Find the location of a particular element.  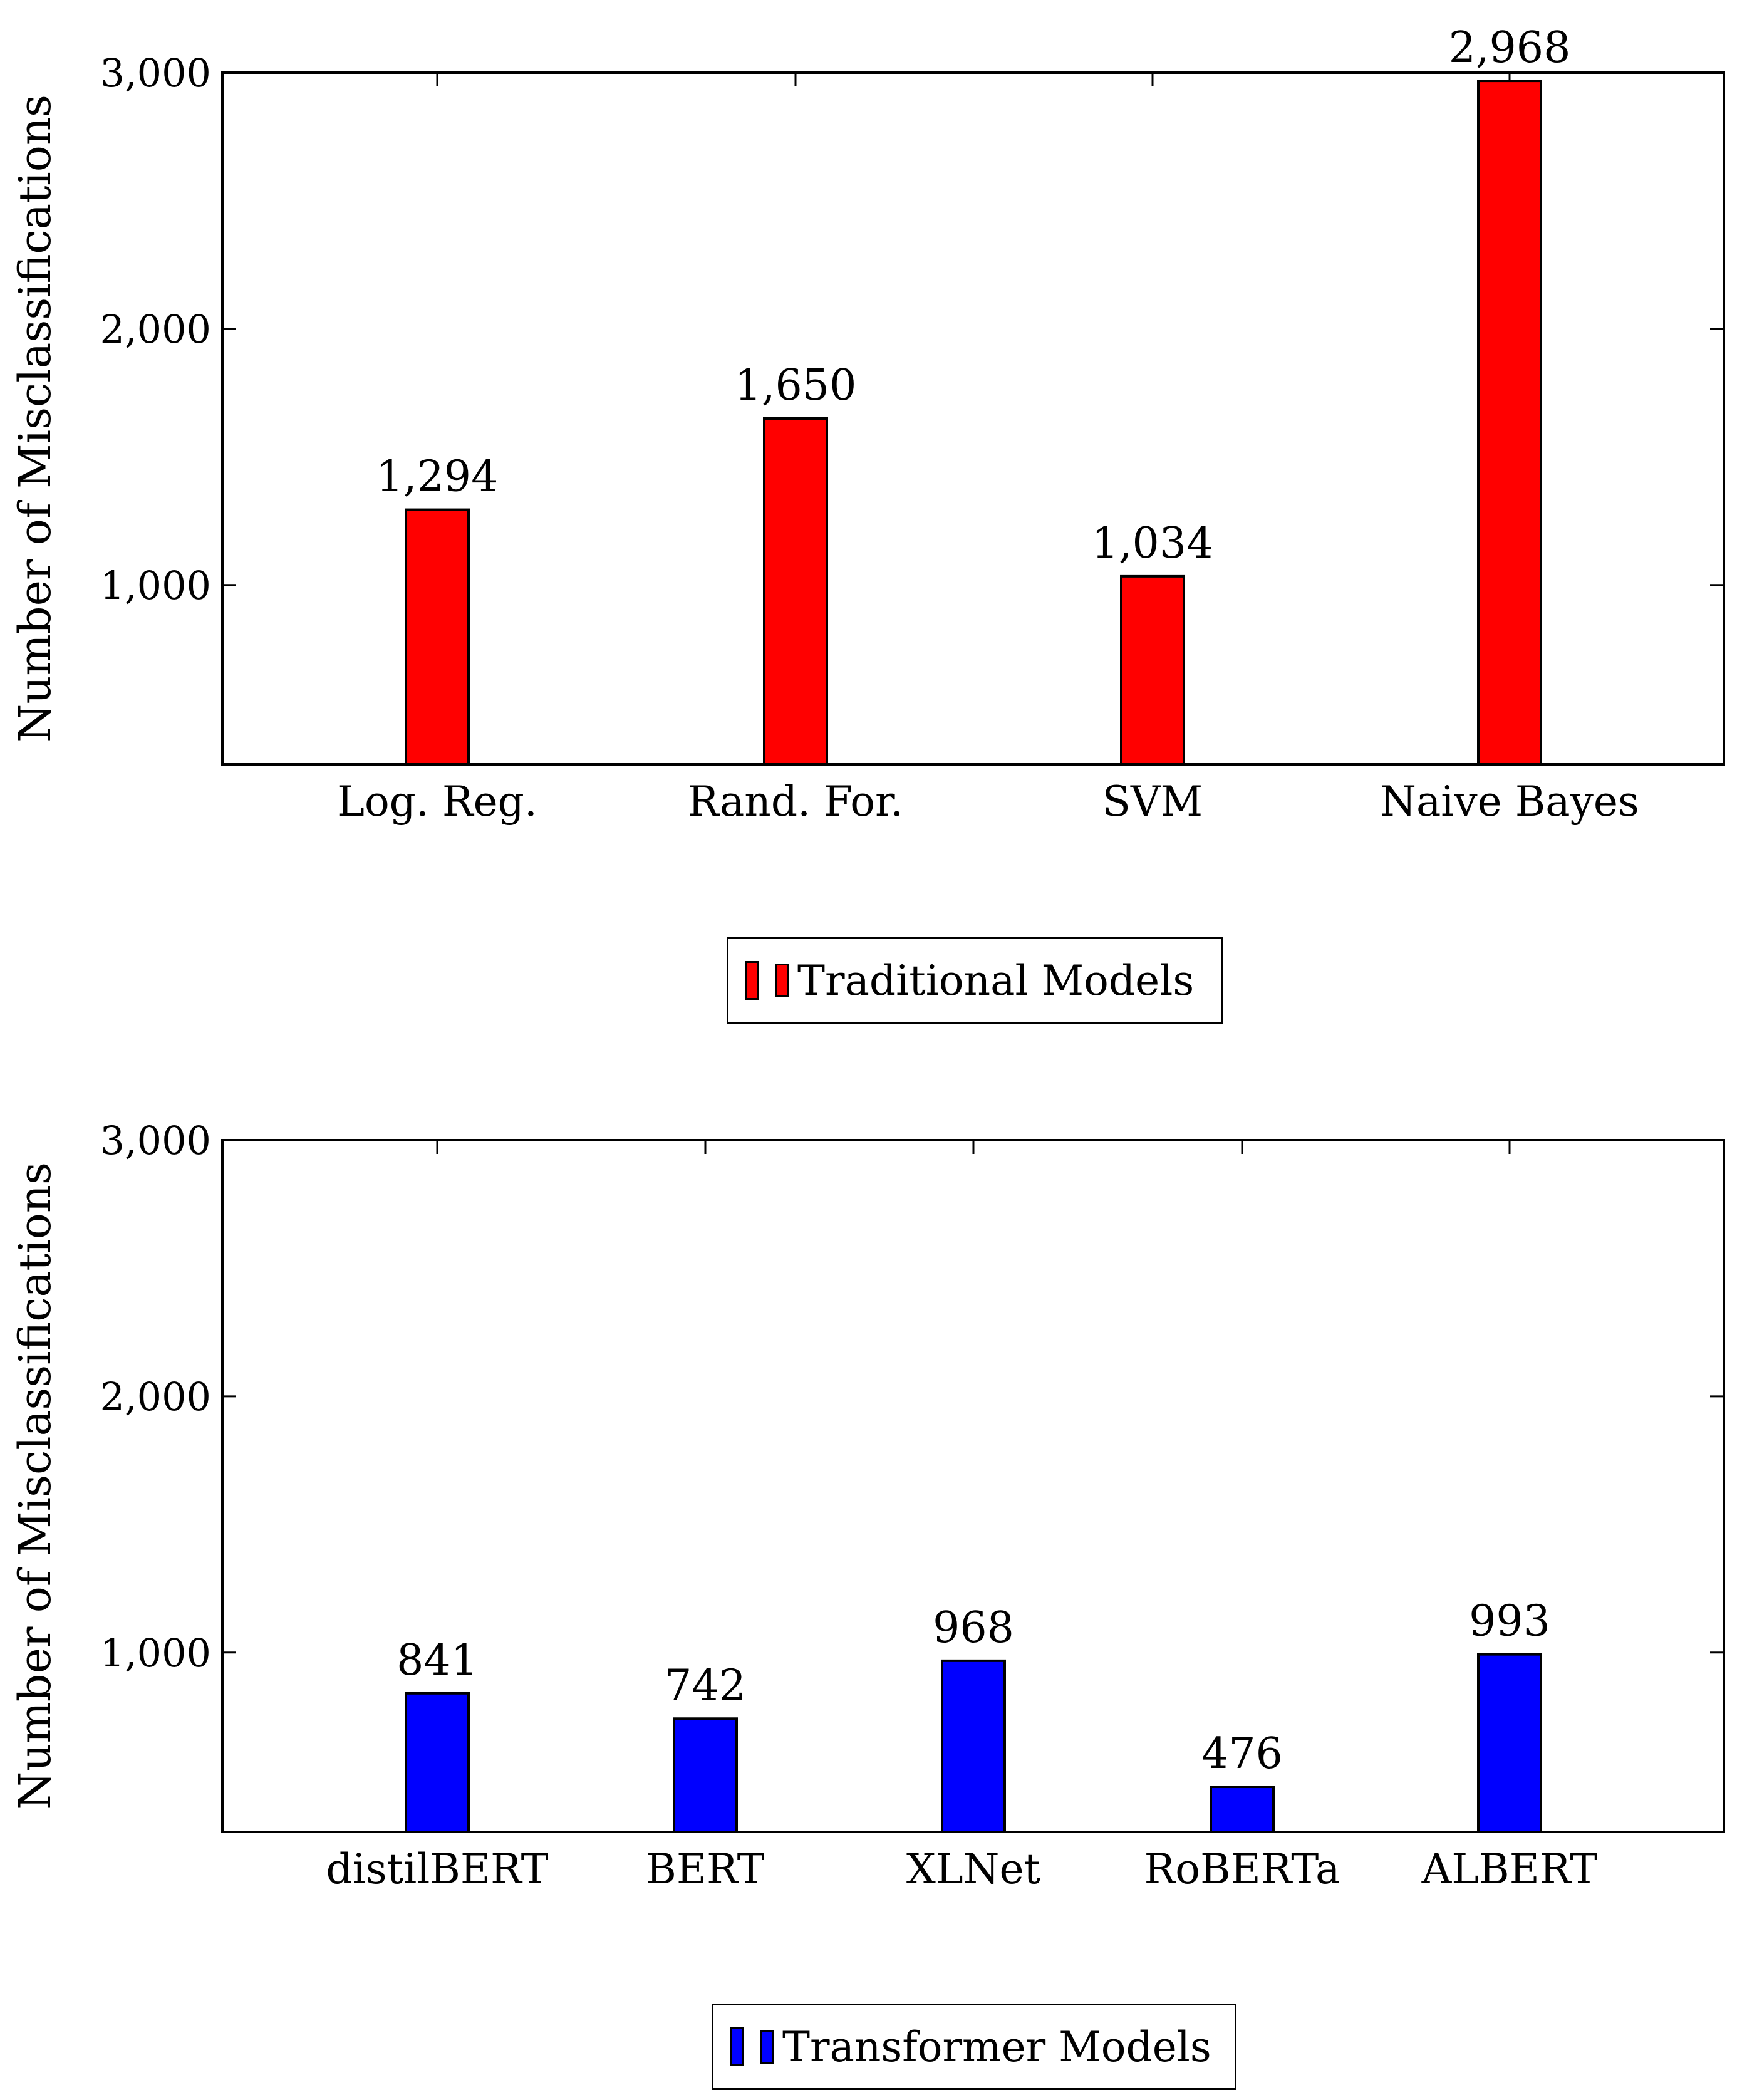

x-category-label: BERT is located at coordinates (705, 1869).